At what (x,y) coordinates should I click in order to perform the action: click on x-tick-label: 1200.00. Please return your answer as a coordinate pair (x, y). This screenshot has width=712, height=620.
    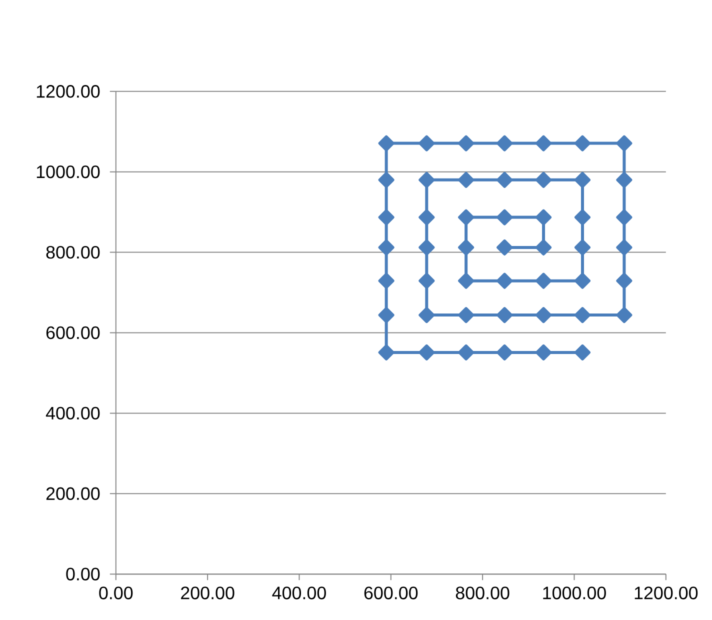
    Looking at the image, I should click on (666, 593).